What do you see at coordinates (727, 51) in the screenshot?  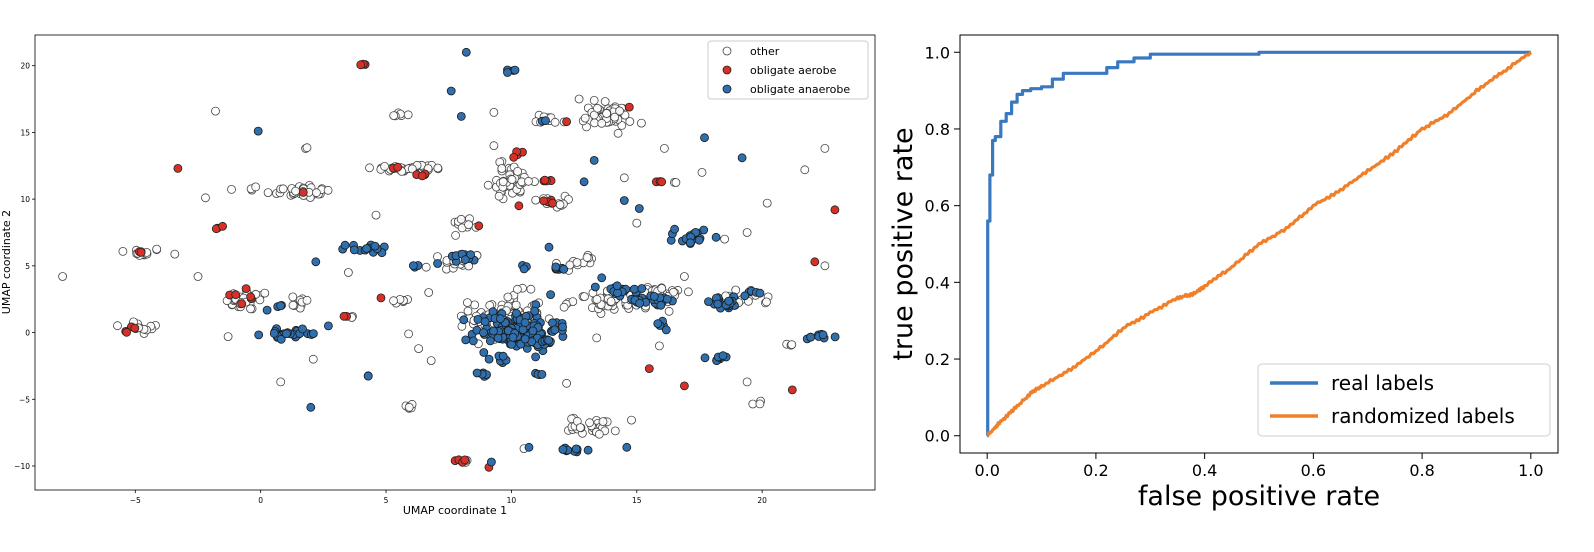 I see `legend-marker-other` at bounding box center [727, 51].